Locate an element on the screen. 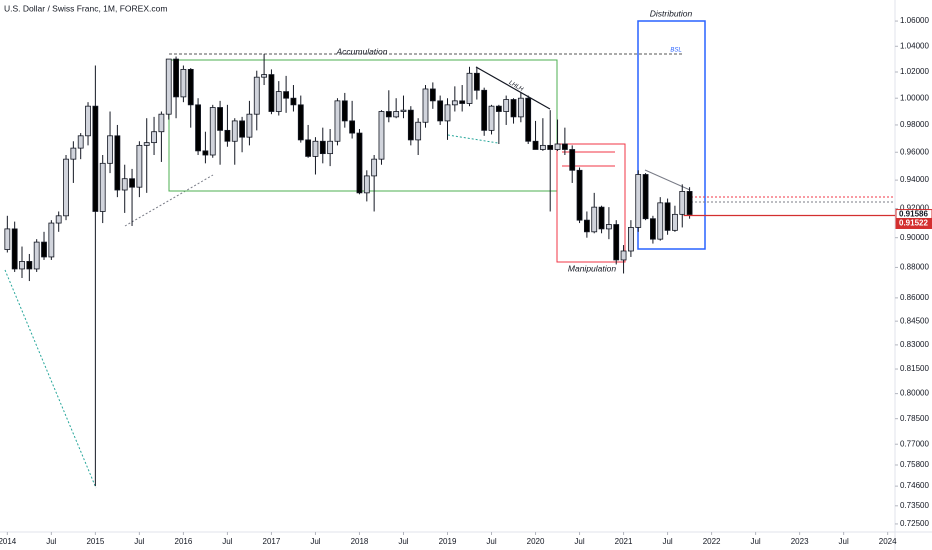 This screenshot has height=550, width=932. y-tick-label: 0.96000 is located at coordinates (914, 151).